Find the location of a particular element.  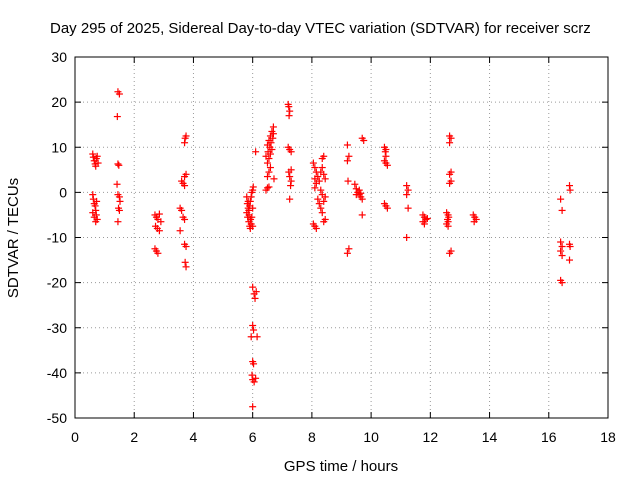

x-axis-label: GPS time / hours is located at coordinates (341, 466).